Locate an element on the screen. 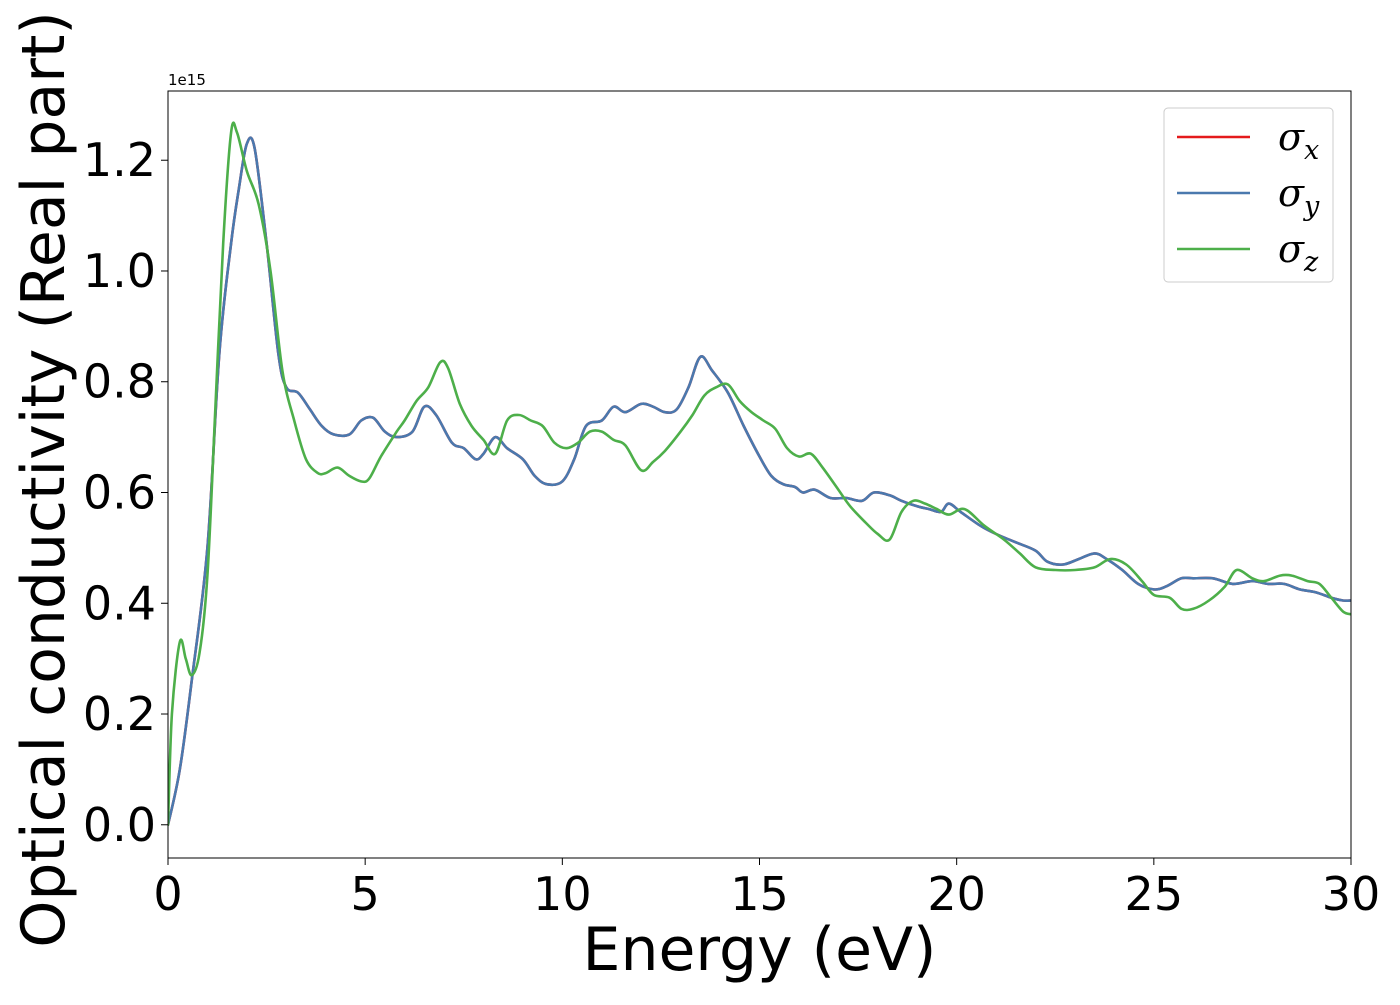 Image resolution: width=1400 pixels, height=1005 pixels. y-tick-label: 1.2 is located at coordinates (119, 160).